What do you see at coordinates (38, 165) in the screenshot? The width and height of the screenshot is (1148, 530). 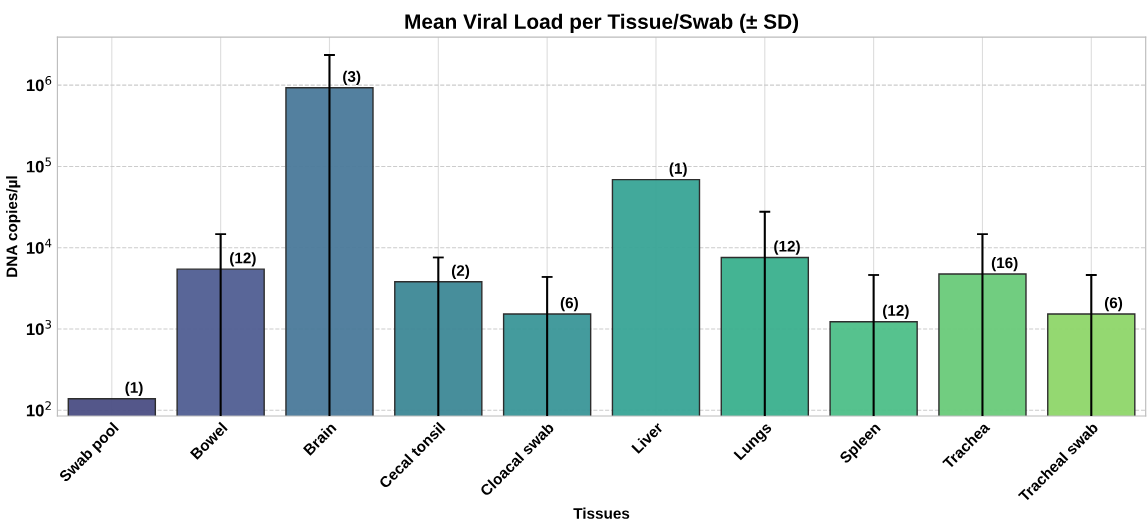 I see `y-tick-label: 10$^{5}$` at bounding box center [38, 165].